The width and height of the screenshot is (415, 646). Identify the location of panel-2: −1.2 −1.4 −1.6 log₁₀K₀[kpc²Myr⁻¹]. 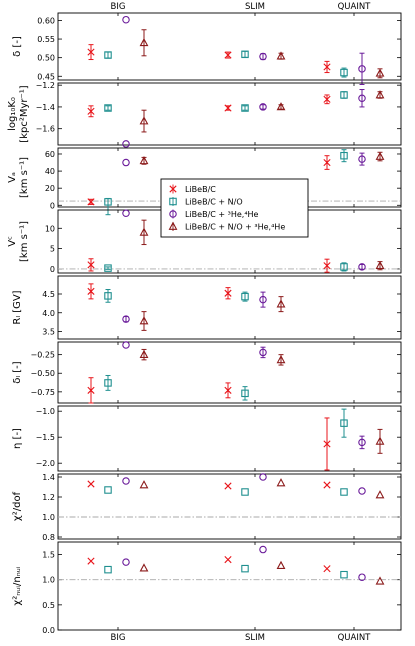
(204, 114).